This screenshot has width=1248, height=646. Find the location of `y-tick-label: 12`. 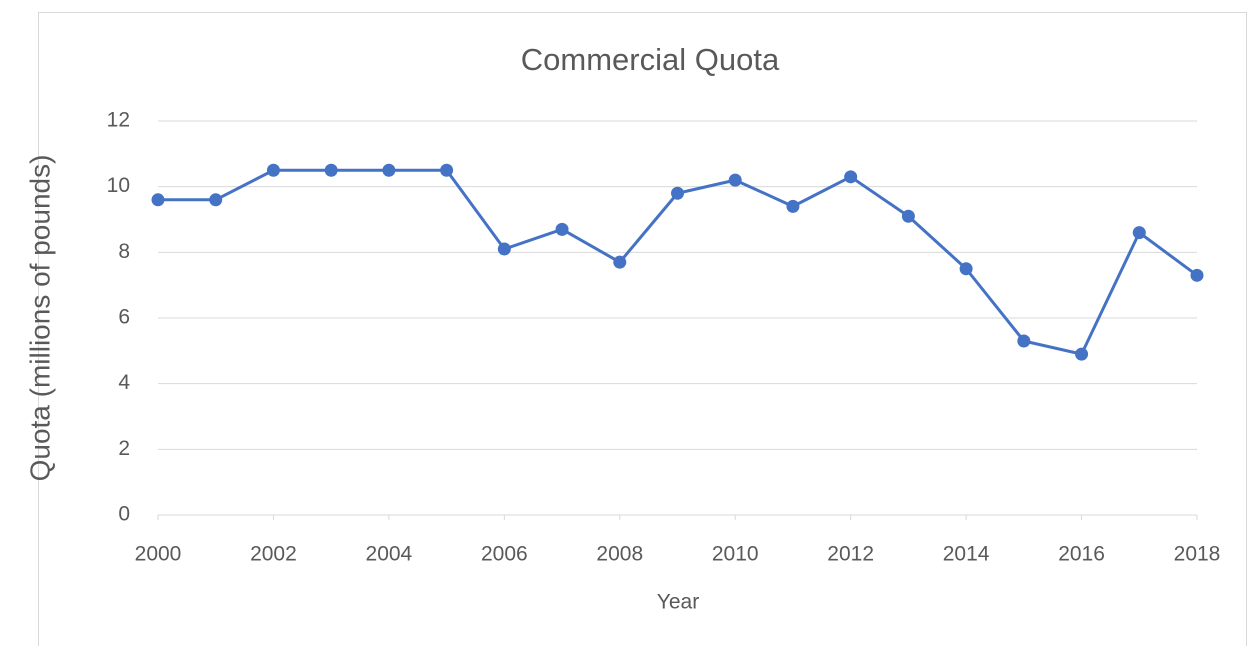

y-tick-label: 12 is located at coordinates (118, 120).